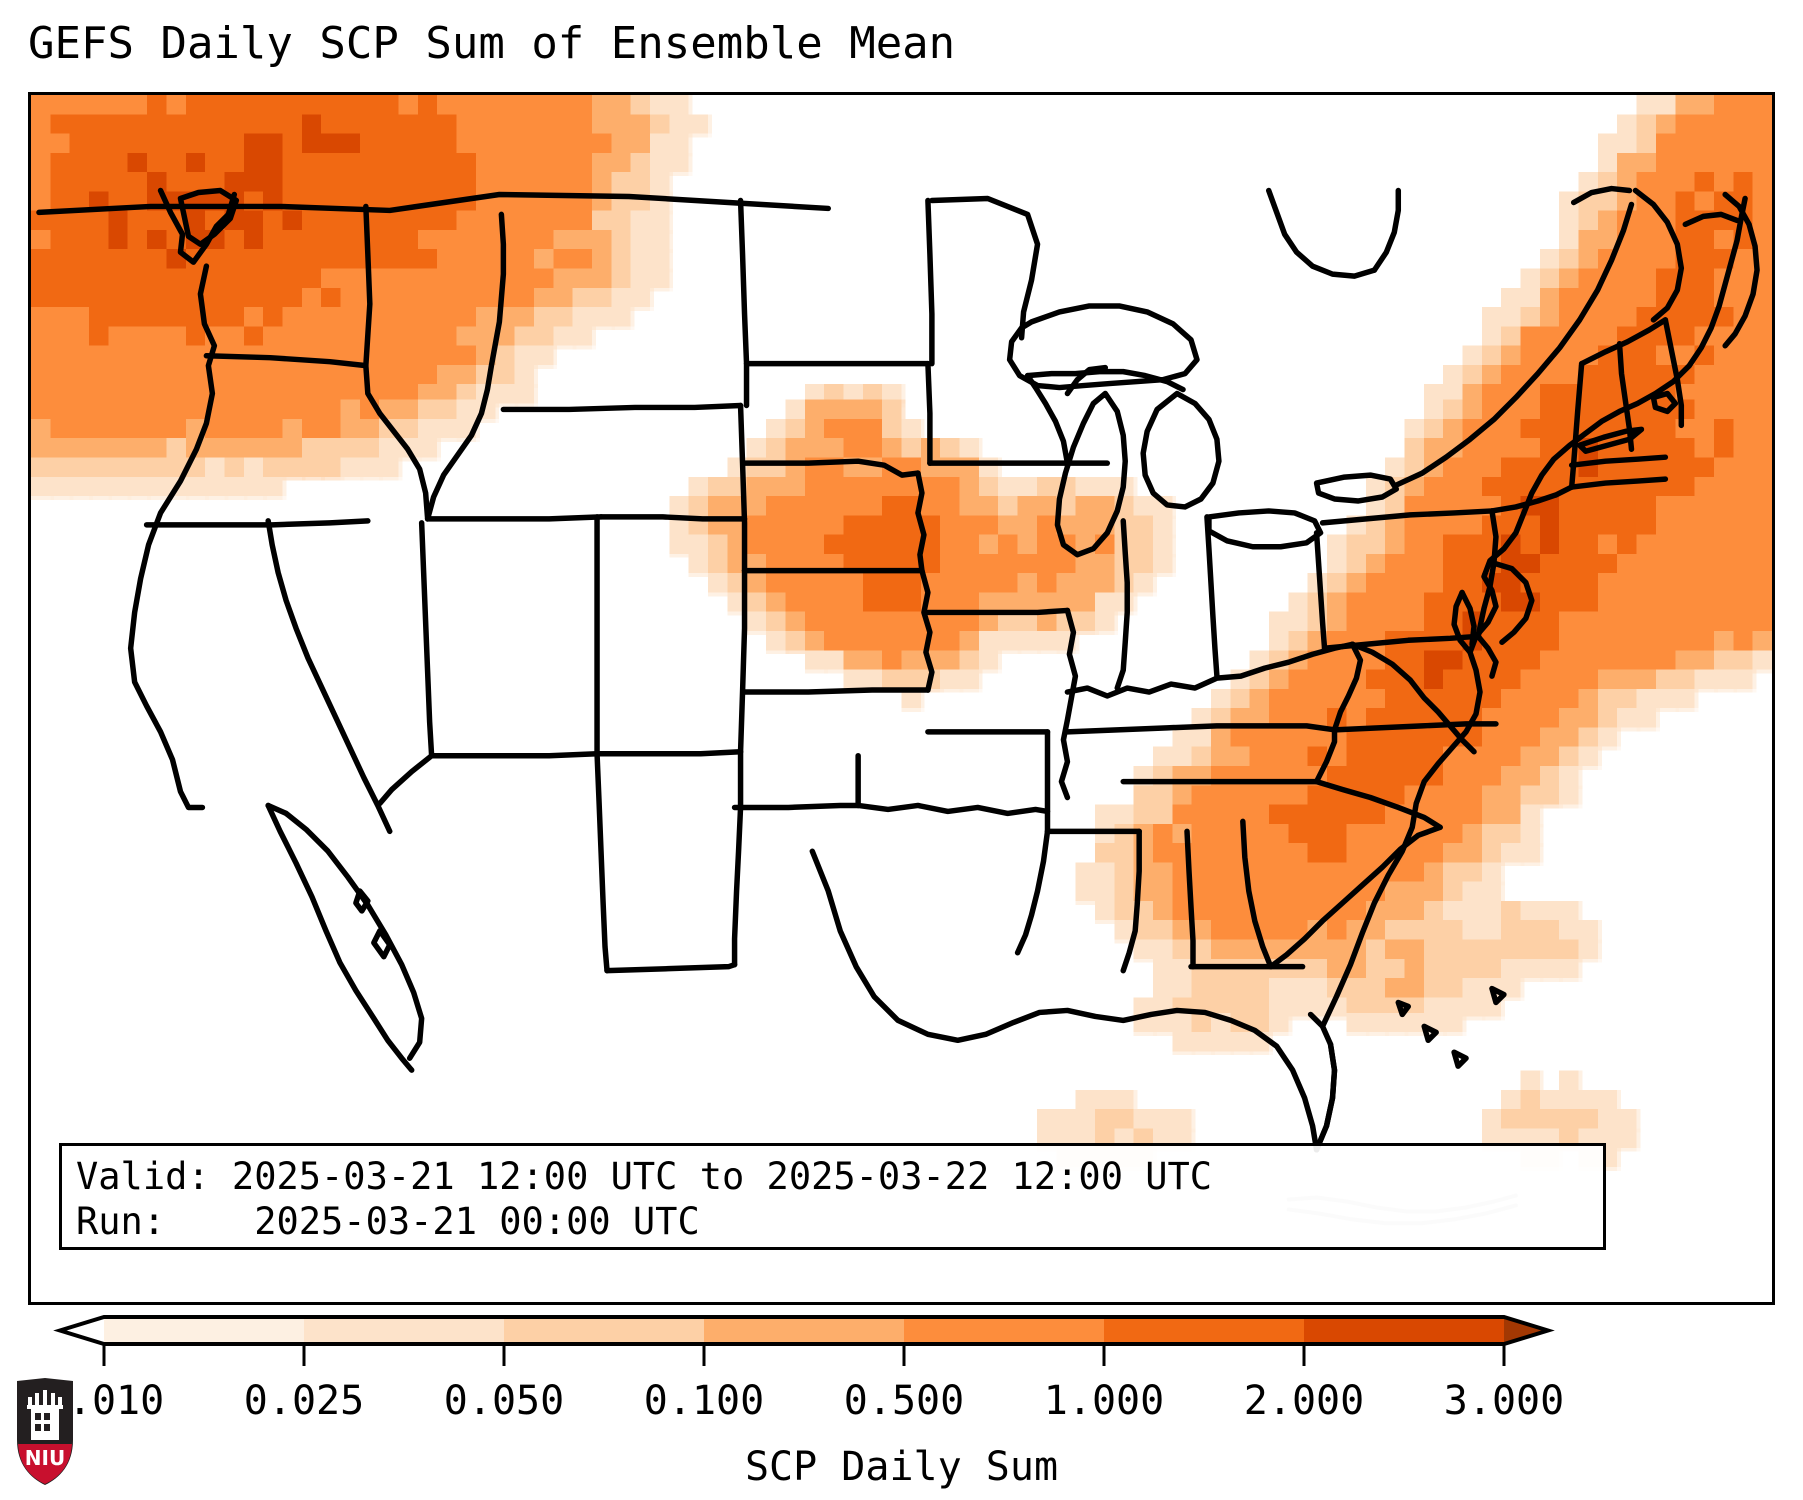 This screenshot has height=1500, width=1803. I want to click on page-title: GEFS Daily SCP Sum of Ensemble Mean, so click(492, 43).